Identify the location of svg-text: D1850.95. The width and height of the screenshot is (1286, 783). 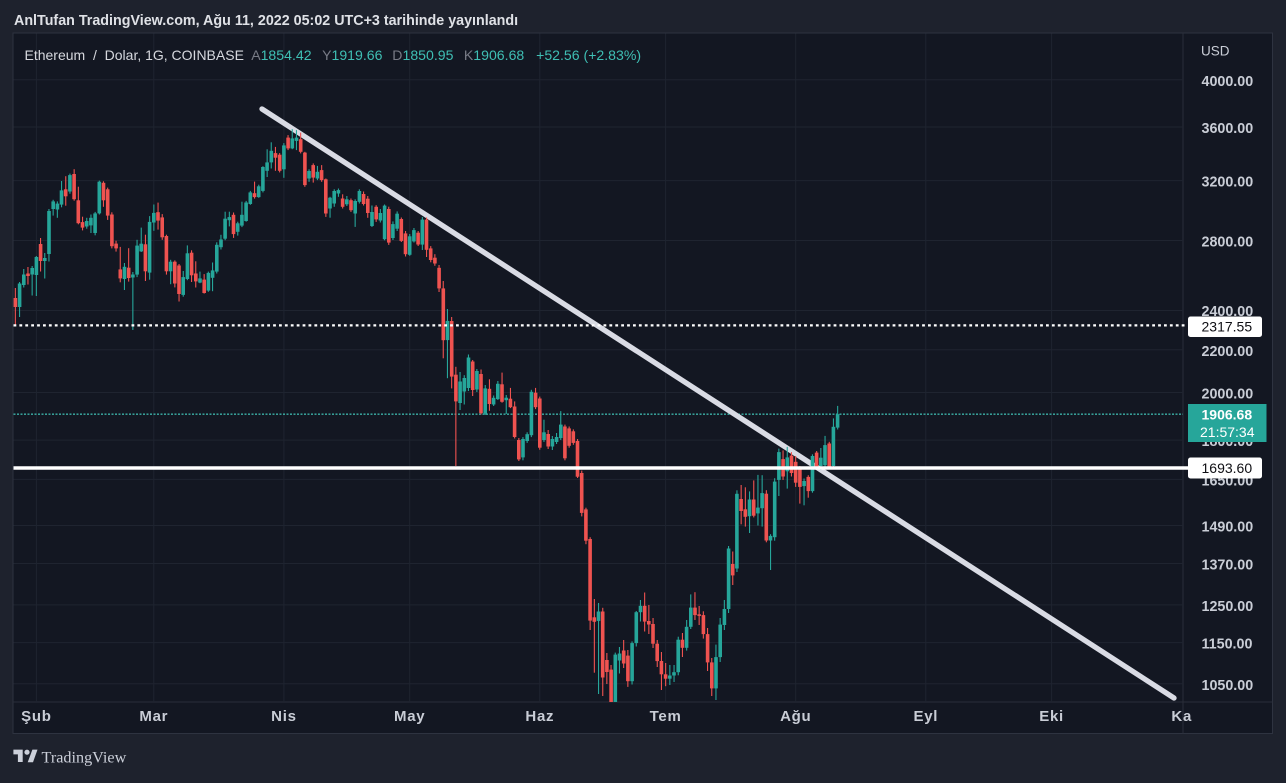
(422, 55).